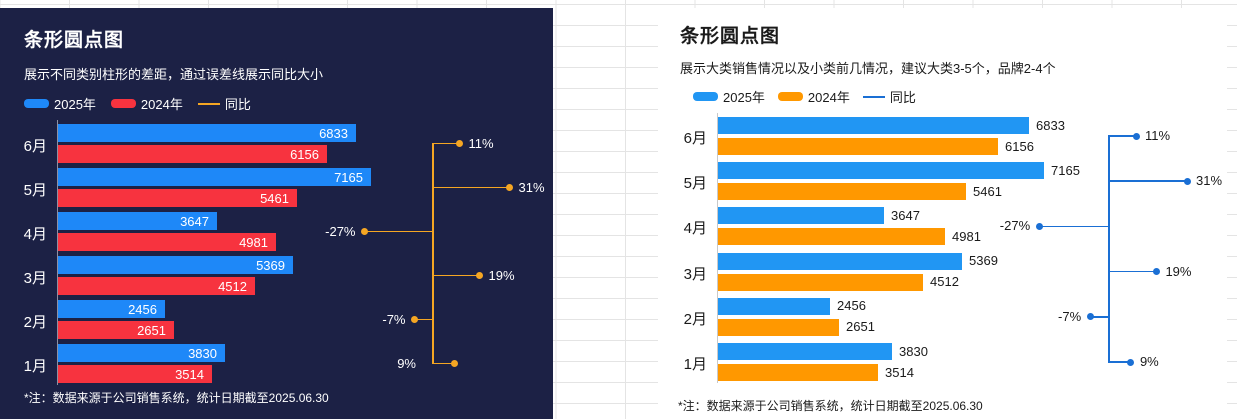 The height and width of the screenshot is (419, 1237). Describe the element at coordinates (135, 374) in the screenshot. I see `bar-series-1: 3514` at that location.